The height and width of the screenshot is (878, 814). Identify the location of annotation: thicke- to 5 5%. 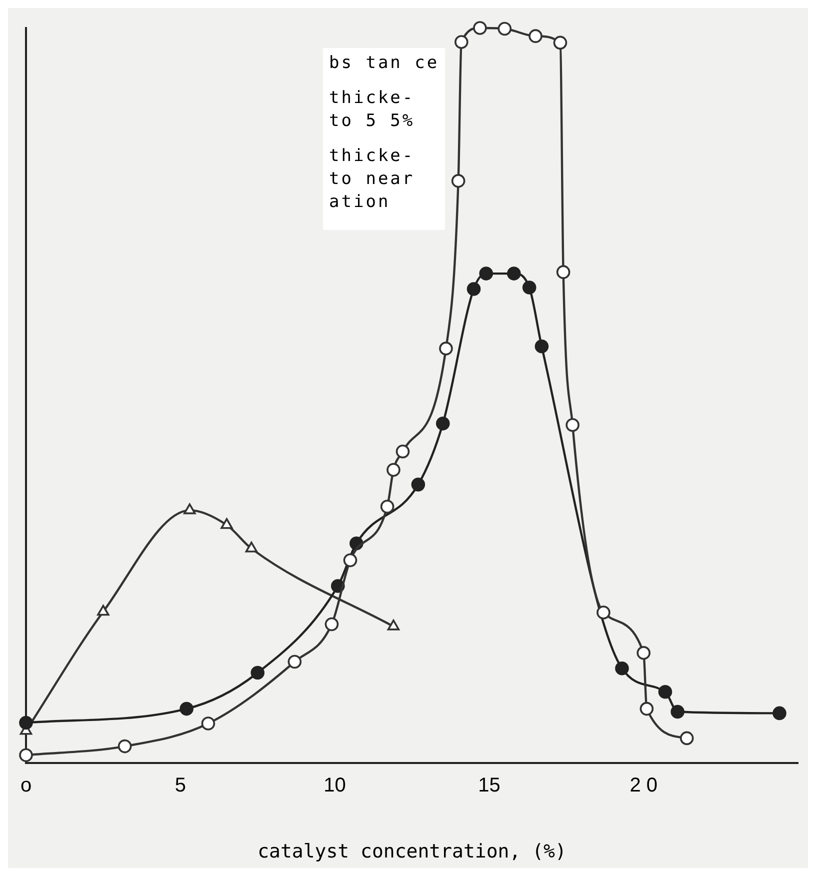
(372, 110).